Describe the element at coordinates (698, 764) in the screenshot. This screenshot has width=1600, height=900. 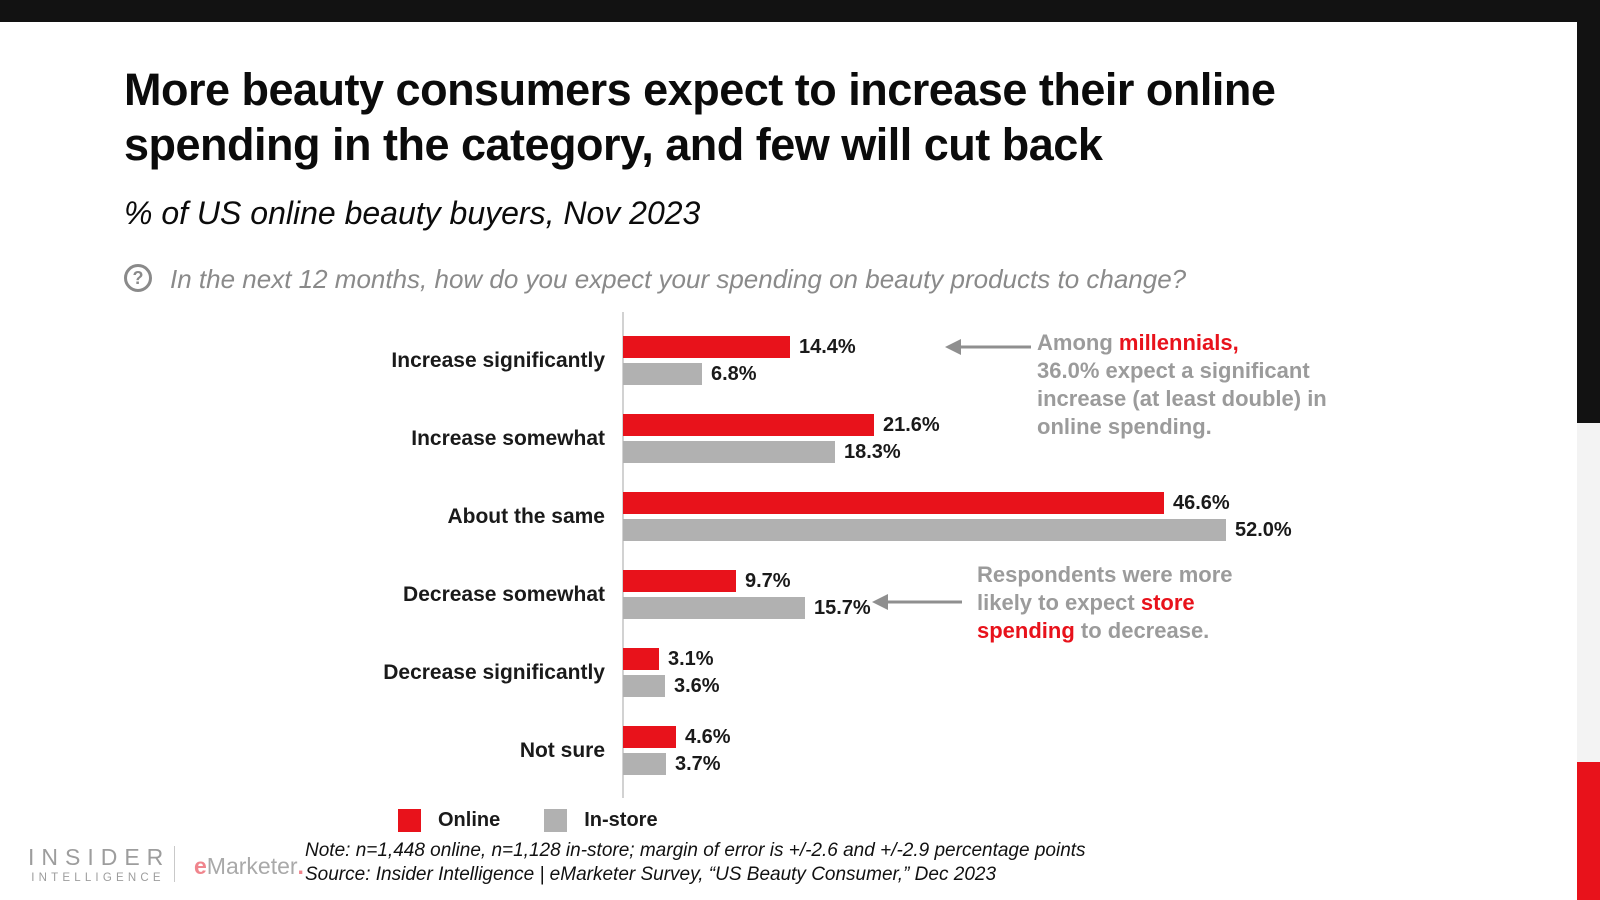
I see `value-label-instore: 3.7%` at that location.